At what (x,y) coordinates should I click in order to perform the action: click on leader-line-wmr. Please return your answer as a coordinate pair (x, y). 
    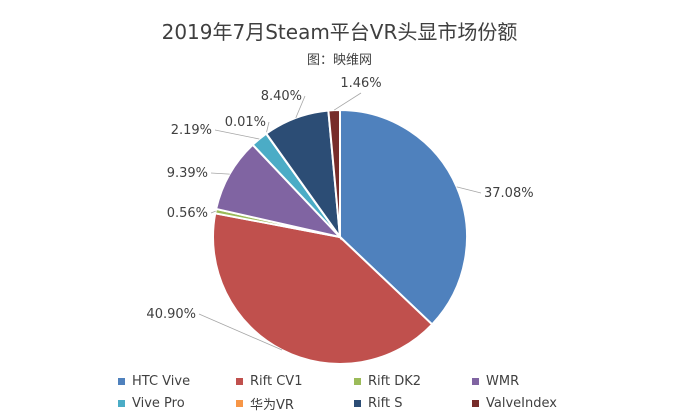
    Looking at the image, I should click on (220, 173).